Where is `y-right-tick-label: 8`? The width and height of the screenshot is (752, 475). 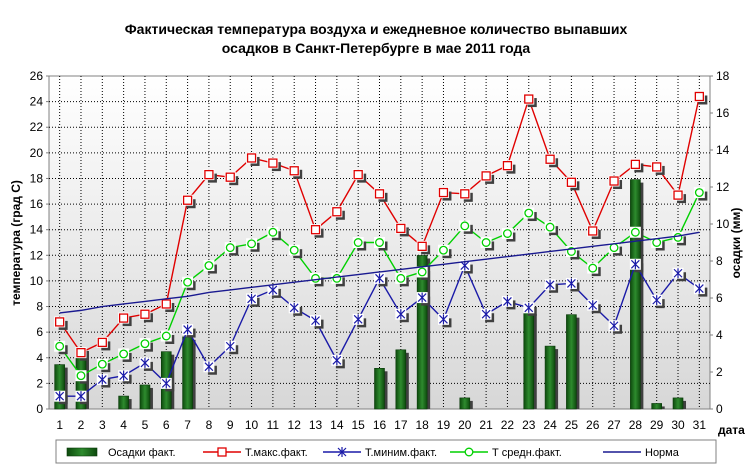 y-right-tick-label: 8 is located at coordinates (719, 261).